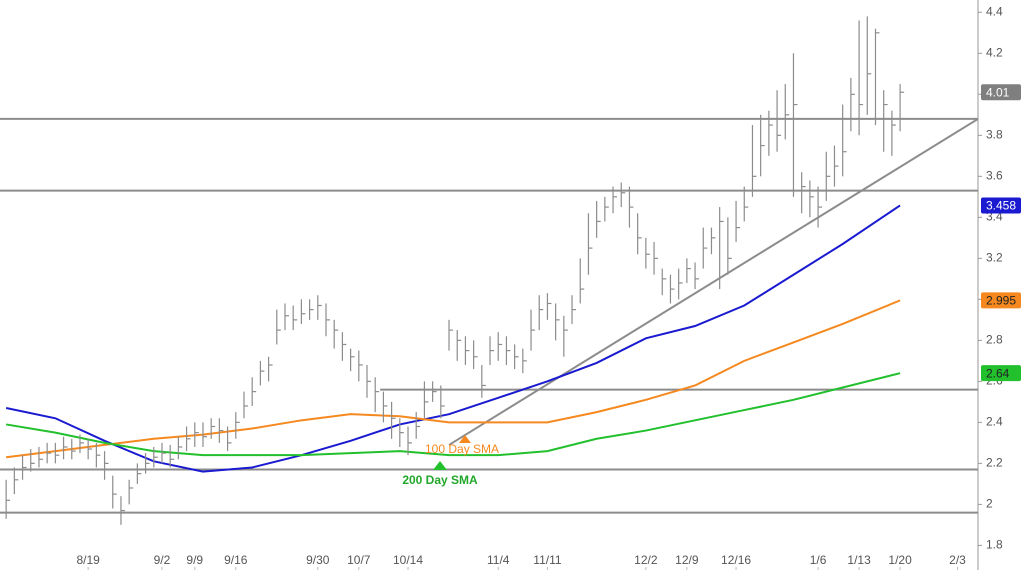  What do you see at coordinates (994, 545) in the screenshot?
I see `y-tick-label: 1.8` at bounding box center [994, 545].